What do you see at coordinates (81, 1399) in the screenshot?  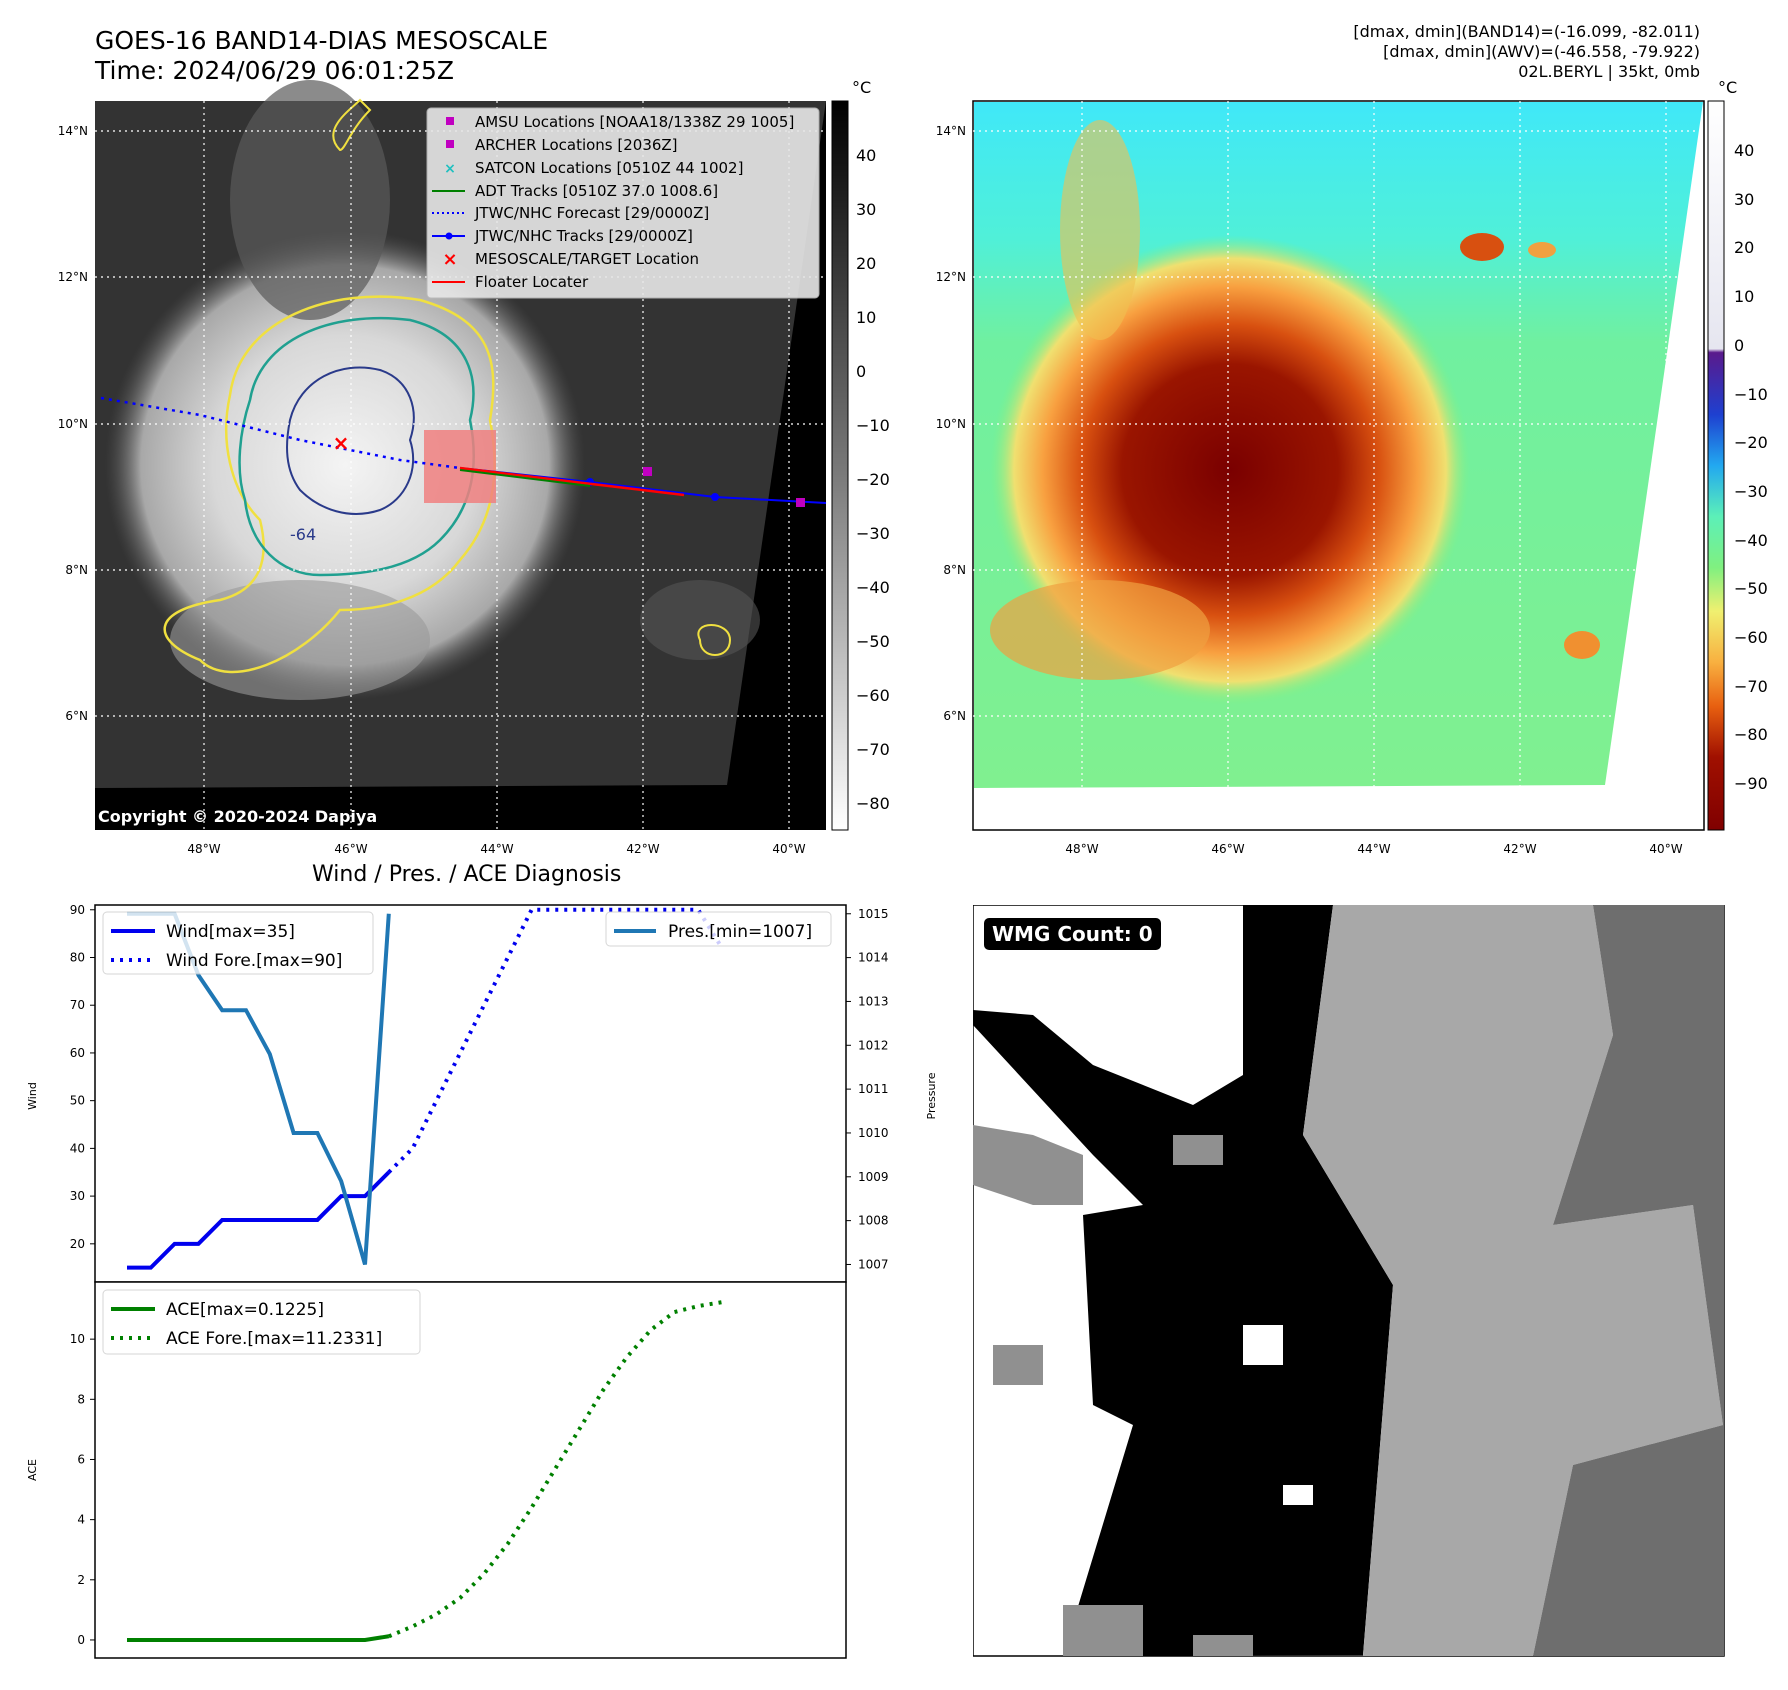 I see `ace-tick-label: 8` at bounding box center [81, 1399].